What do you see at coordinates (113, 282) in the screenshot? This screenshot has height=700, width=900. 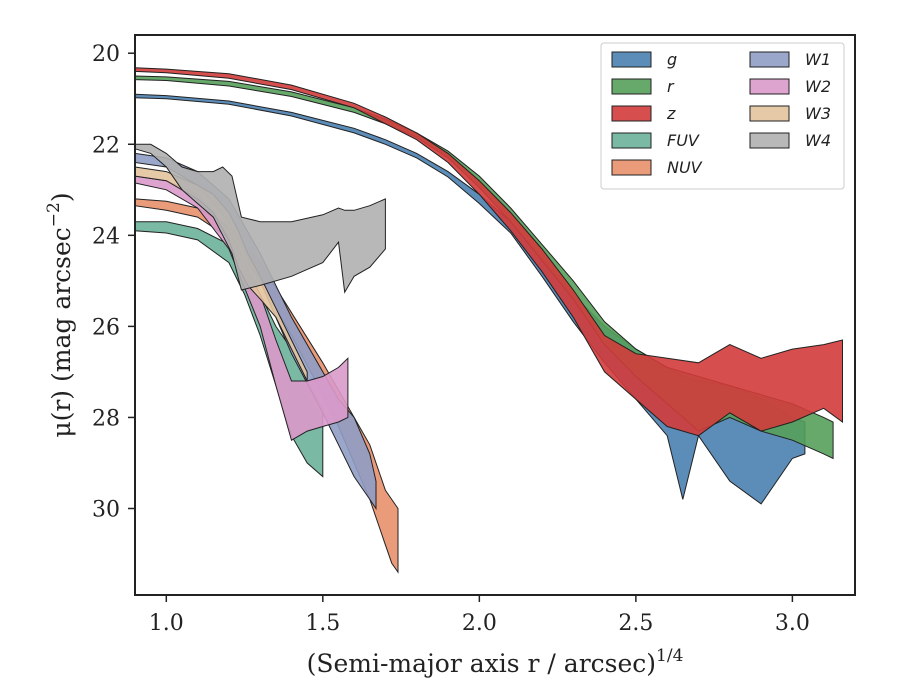 I see `y-axis-ticks: 20 22 24 26 28 30` at bounding box center [113, 282].